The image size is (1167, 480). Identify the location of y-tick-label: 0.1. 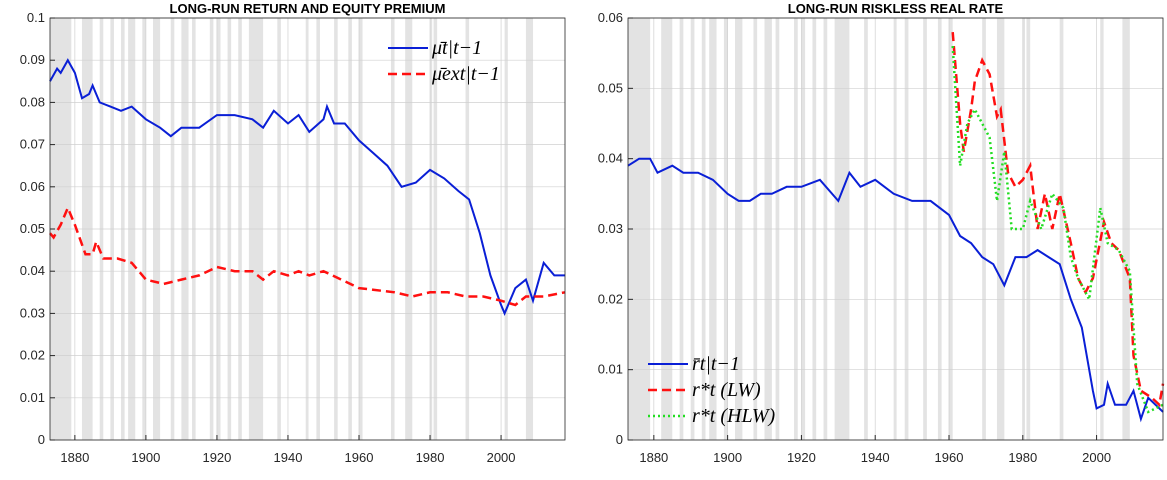
(36, 17).